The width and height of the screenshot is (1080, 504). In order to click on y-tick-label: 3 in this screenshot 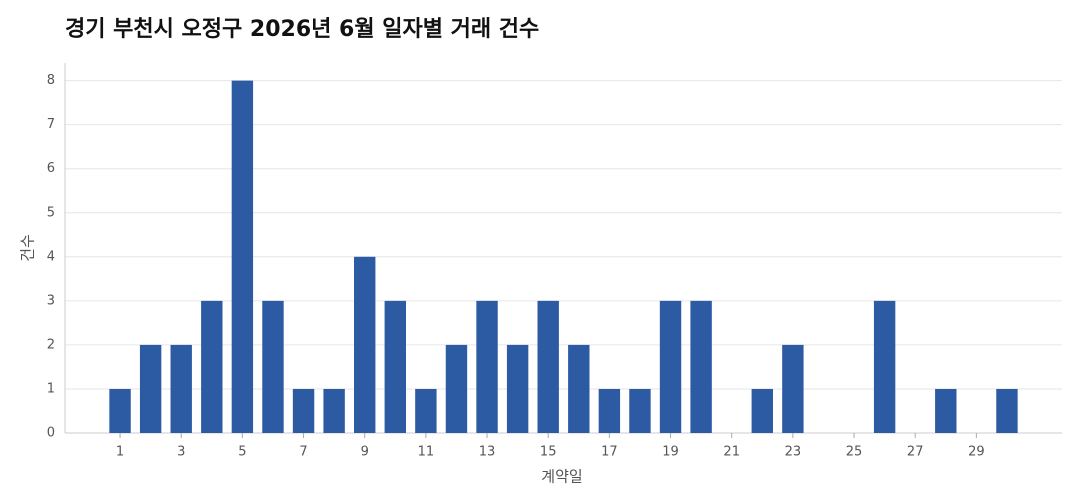, I will do `click(51, 300)`.